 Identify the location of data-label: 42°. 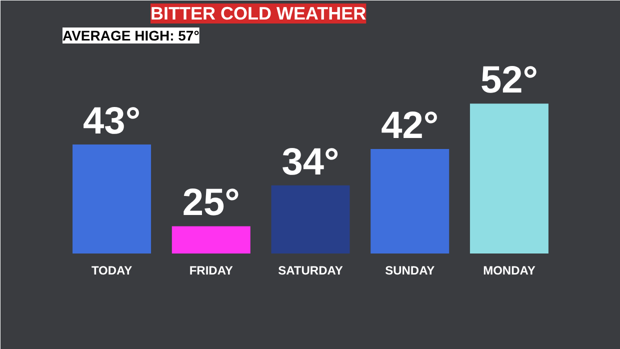
(410, 126).